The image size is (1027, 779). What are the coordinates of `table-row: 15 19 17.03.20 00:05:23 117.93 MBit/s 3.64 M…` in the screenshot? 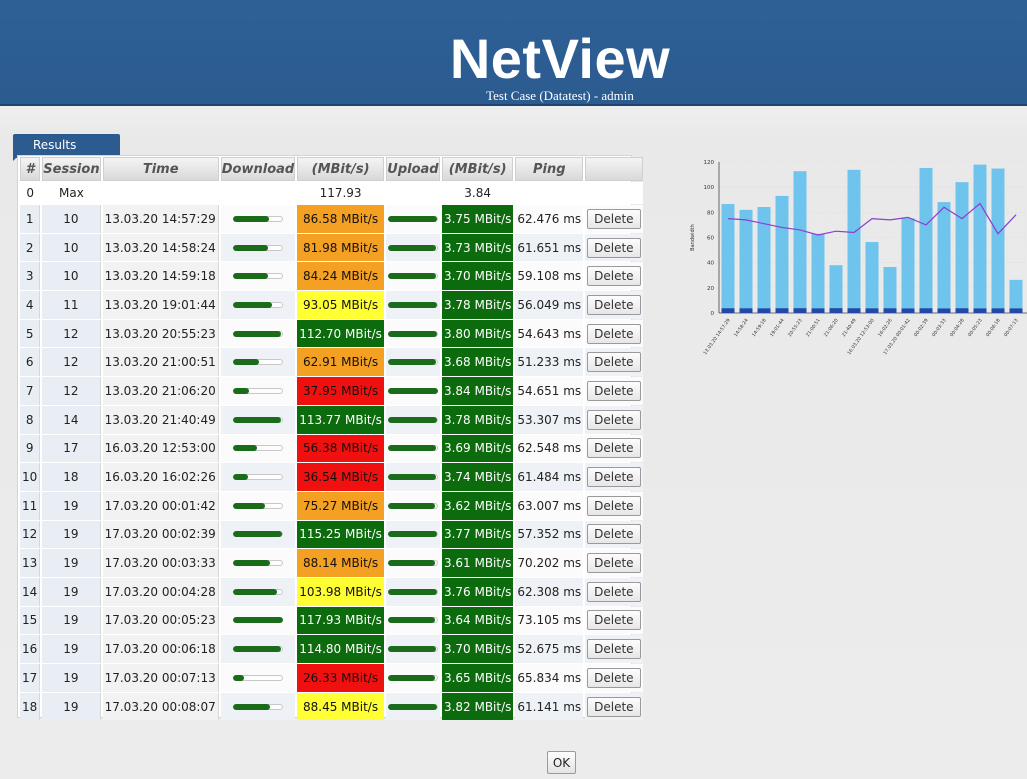 It's located at (331, 620).